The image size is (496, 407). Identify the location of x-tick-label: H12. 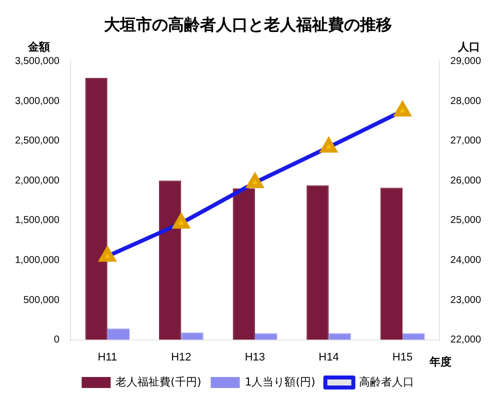
(181, 357).